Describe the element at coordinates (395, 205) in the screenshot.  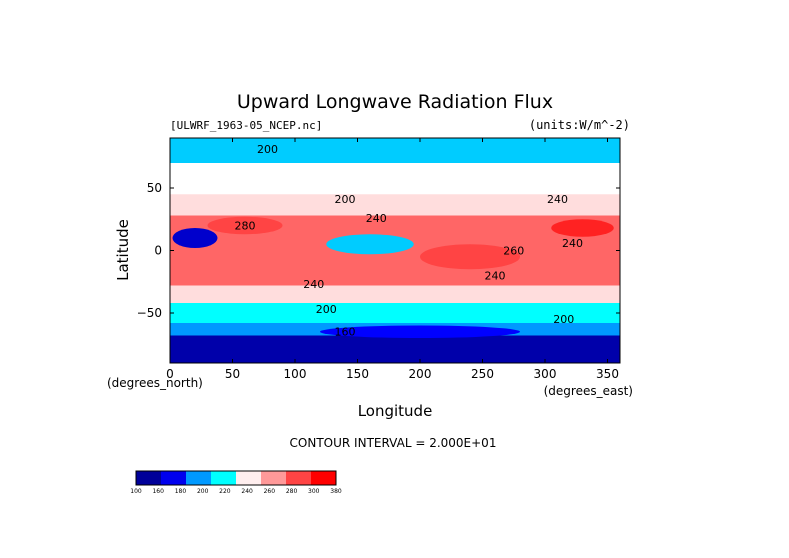
I see `band-north-subtropic` at that location.